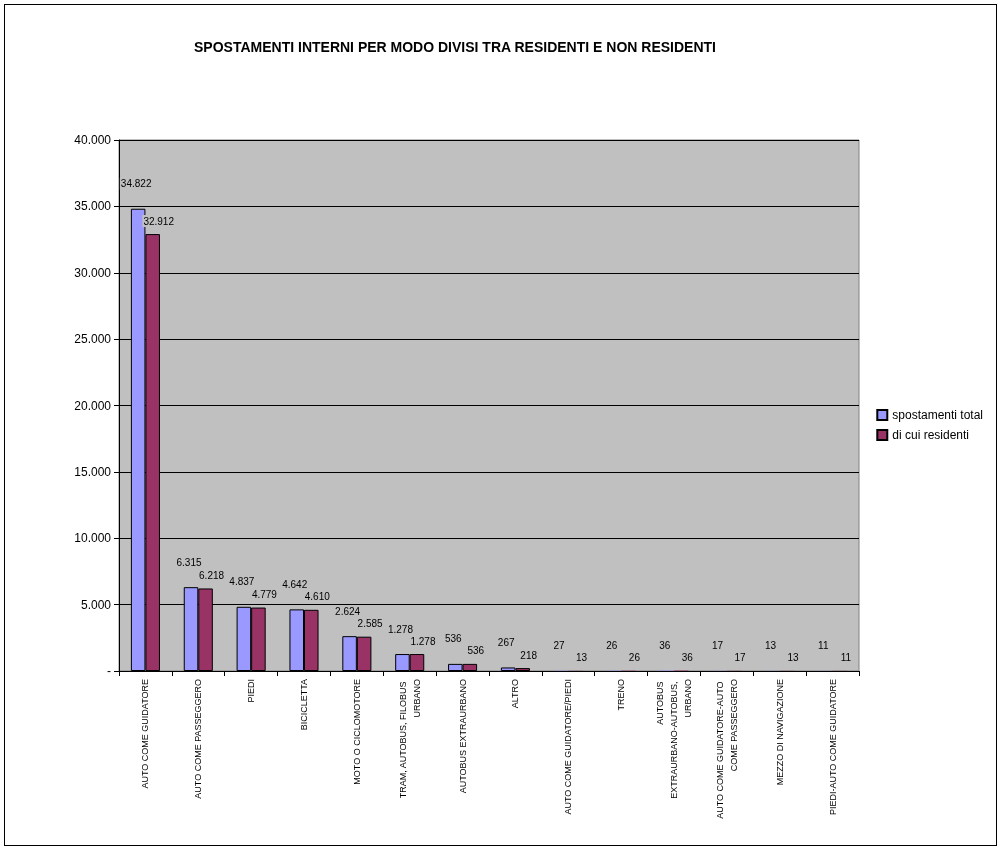 This screenshot has height=852, width=1003. What do you see at coordinates (568, 747) in the screenshot?
I see `x-tick-label: AUTO COME GUIDATORE/PIEDI` at bounding box center [568, 747].